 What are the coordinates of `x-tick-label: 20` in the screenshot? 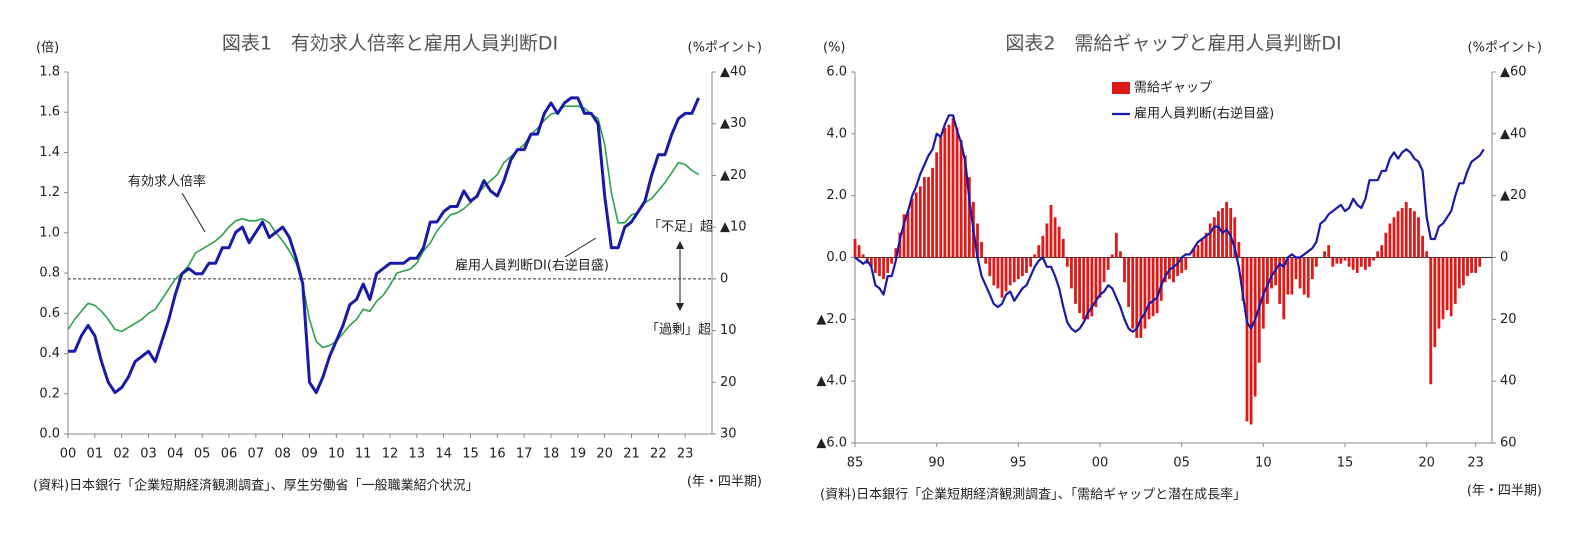 It's located at (1426, 463).